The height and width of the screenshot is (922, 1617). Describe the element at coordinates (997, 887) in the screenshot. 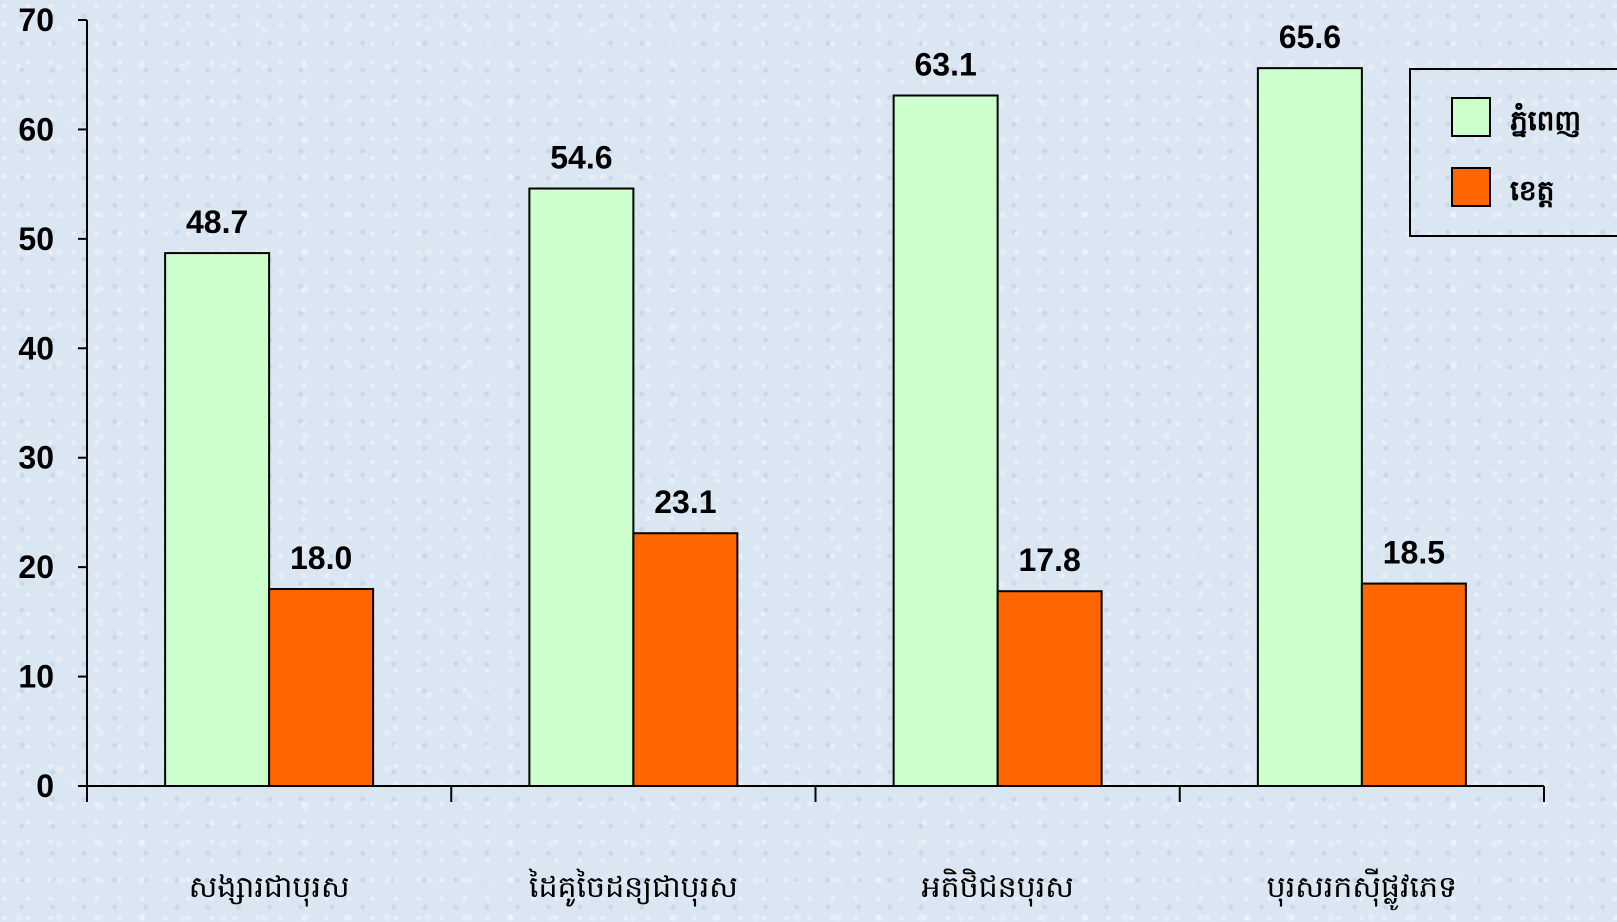

I see `category-label: អតិថិជនបុរស` at that location.